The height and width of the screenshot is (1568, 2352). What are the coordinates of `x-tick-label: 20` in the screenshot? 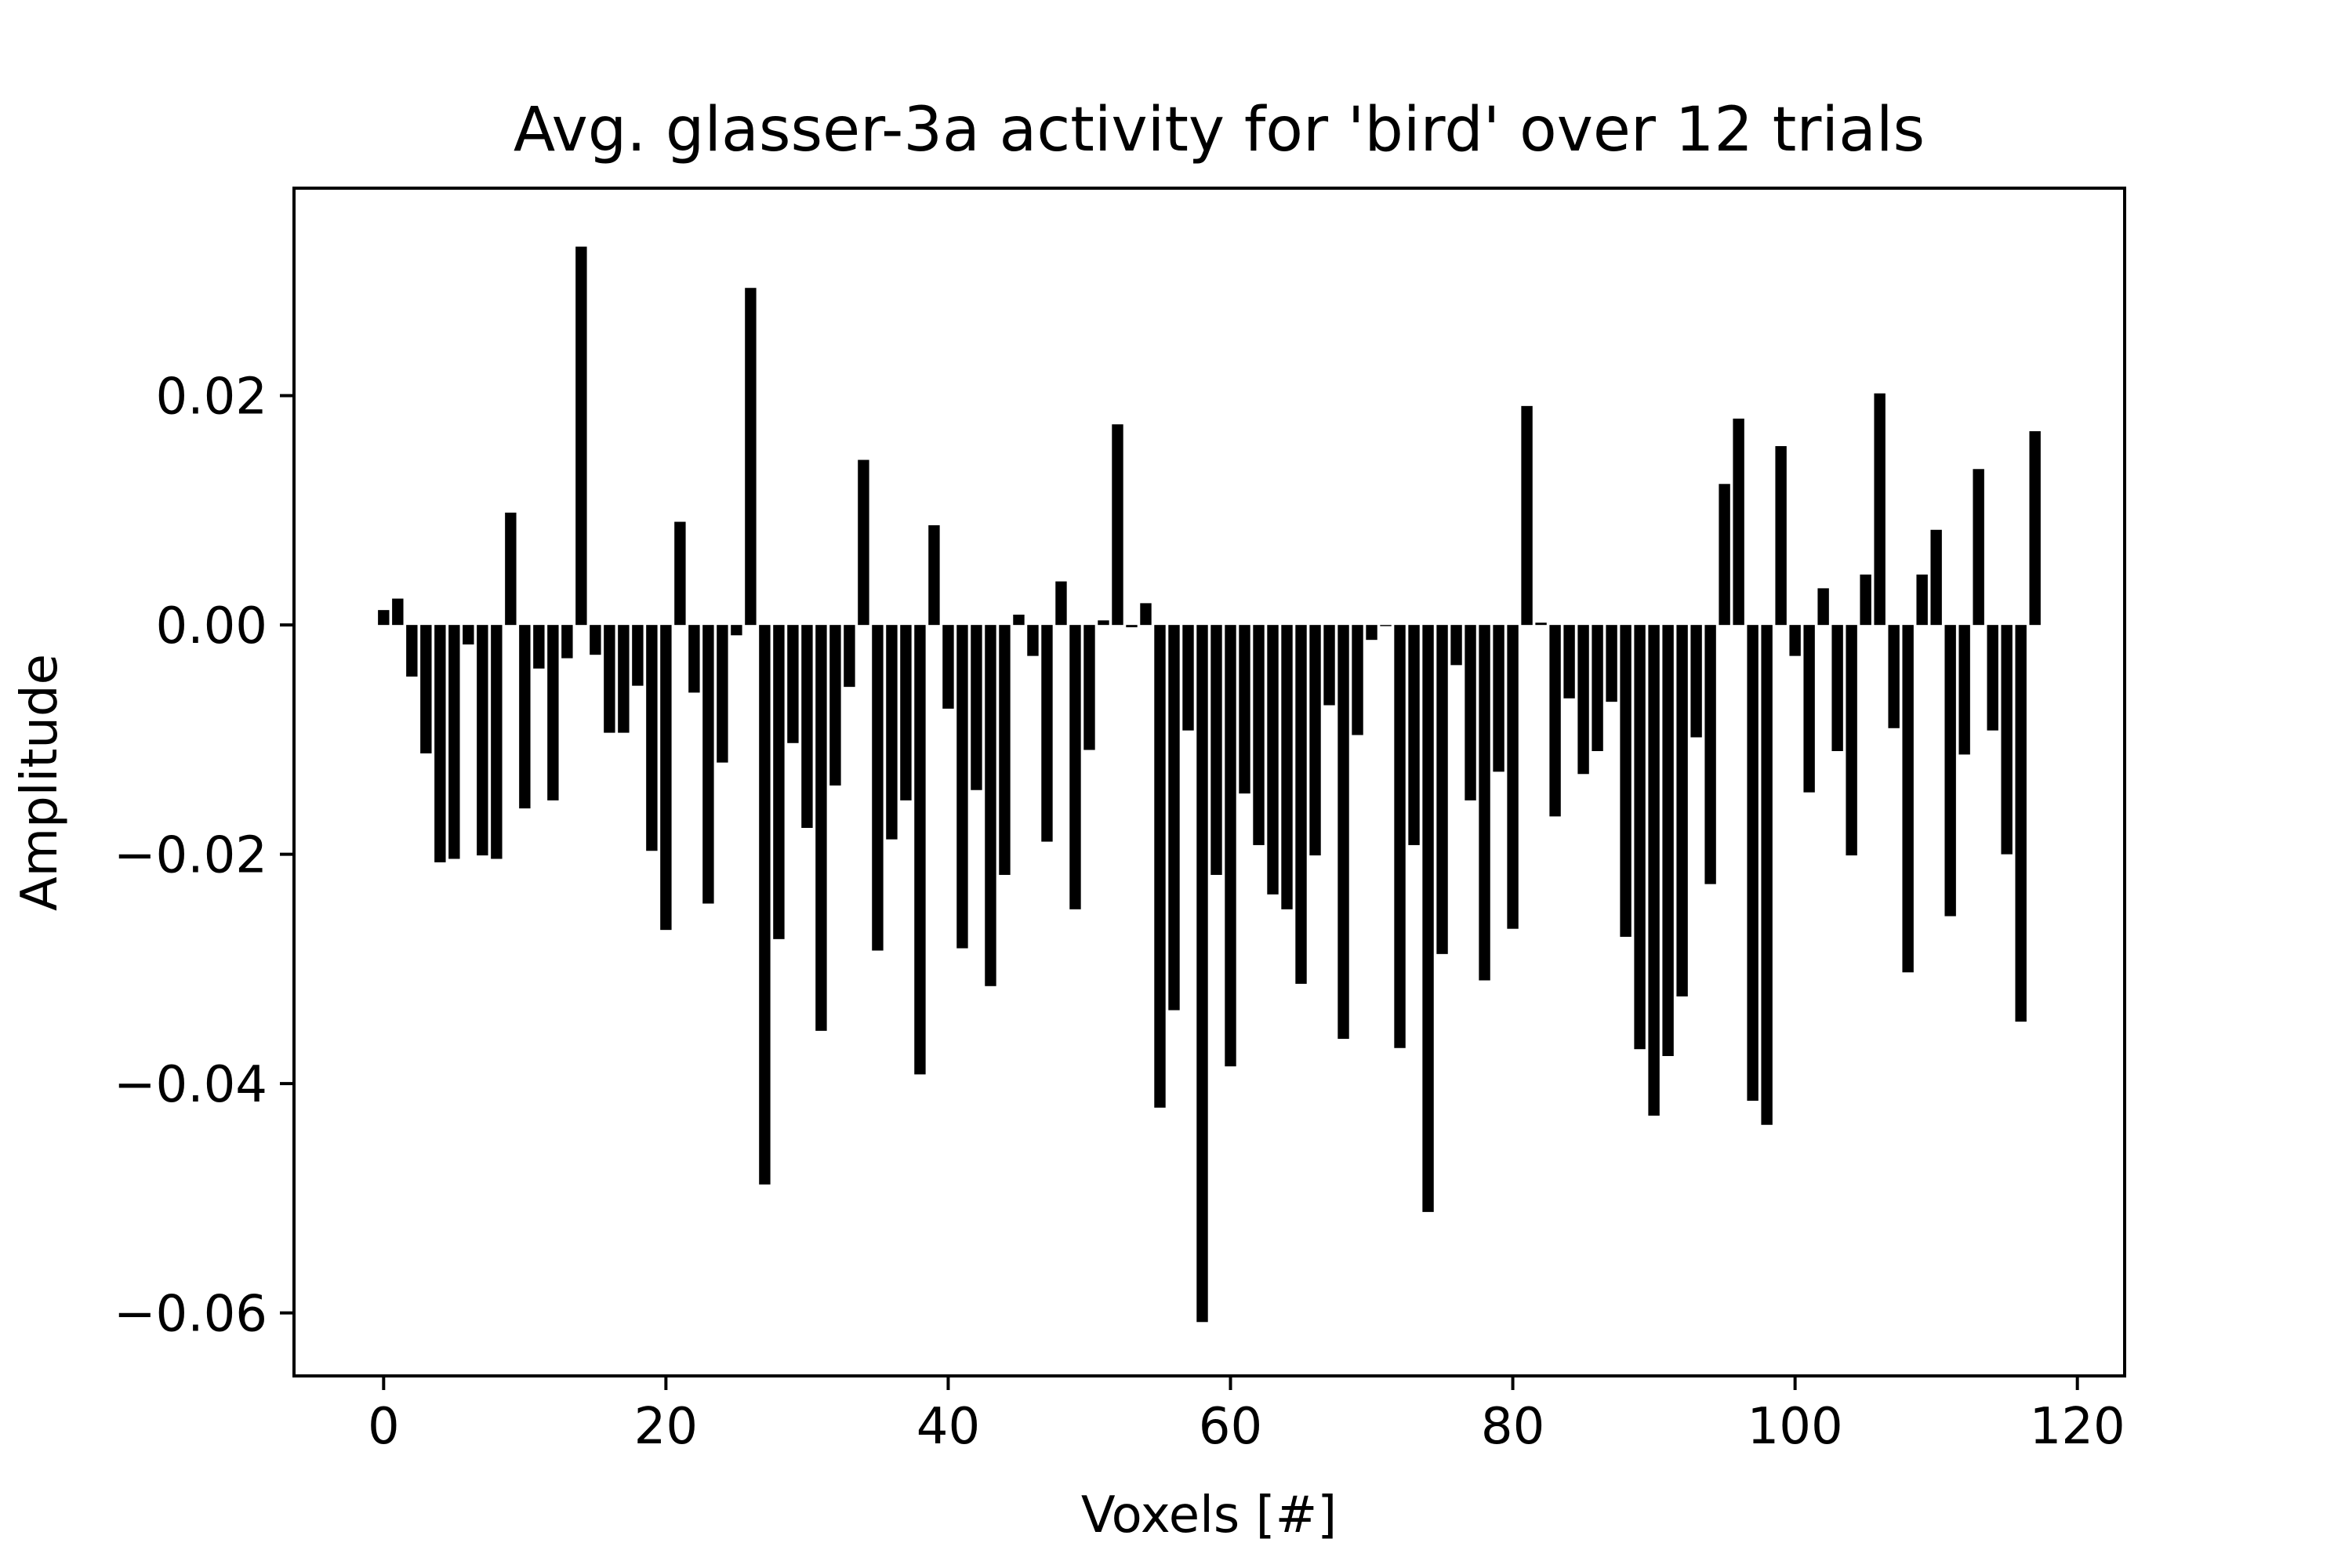 It's located at (666, 1427).